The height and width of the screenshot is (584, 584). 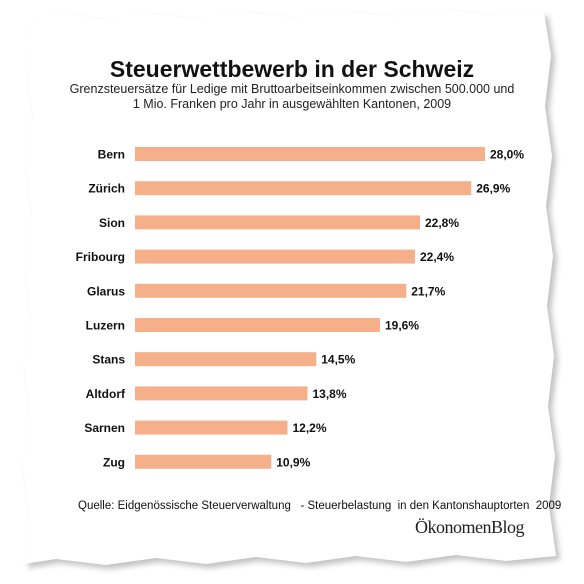 What do you see at coordinates (507, 155) in the screenshot?
I see `value-label: 28,0%` at bounding box center [507, 155].